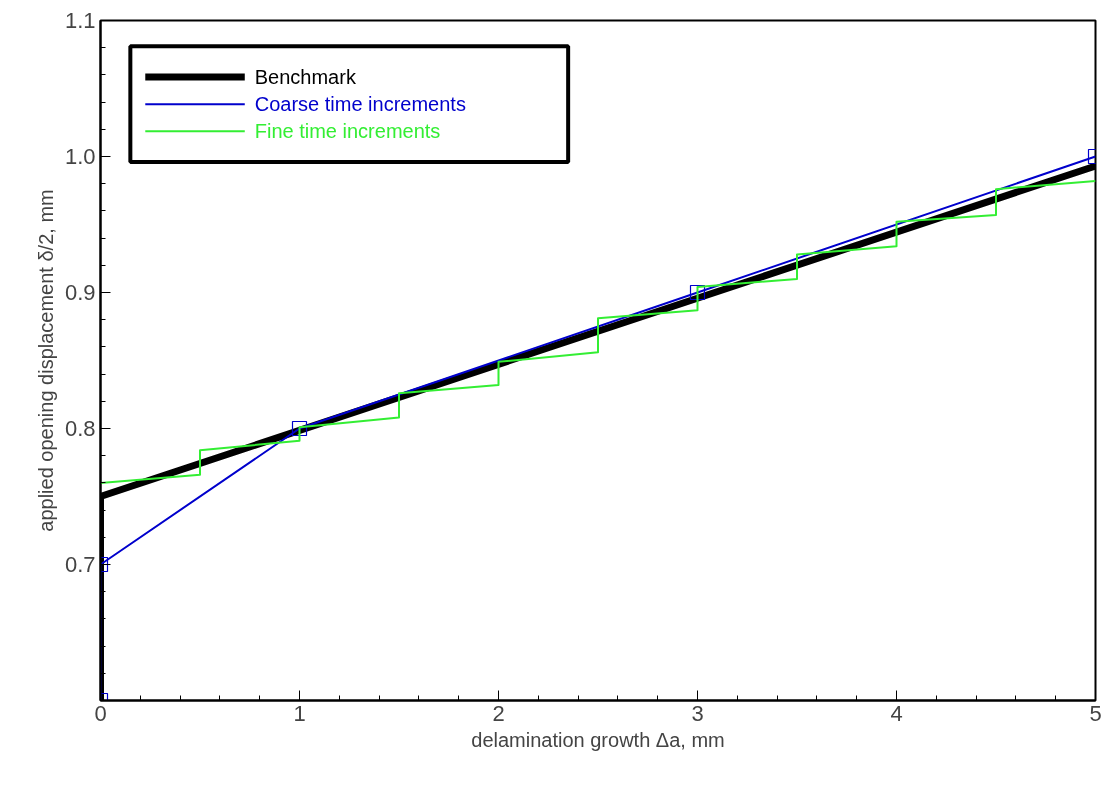  Describe the element at coordinates (80, 428) in the screenshot. I see `y-tick-label: 0.8` at that location.